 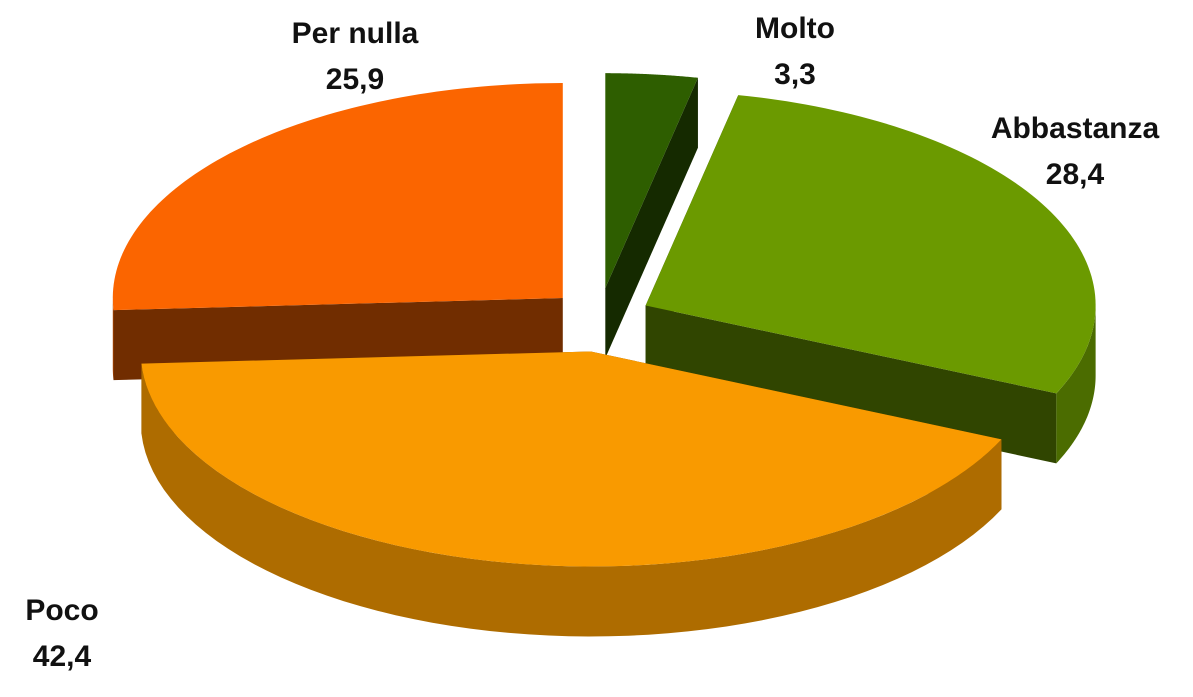 What do you see at coordinates (1075, 128) in the screenshot?
I see `slice-label: Abbastanza` at bounding box center [1075, 128].